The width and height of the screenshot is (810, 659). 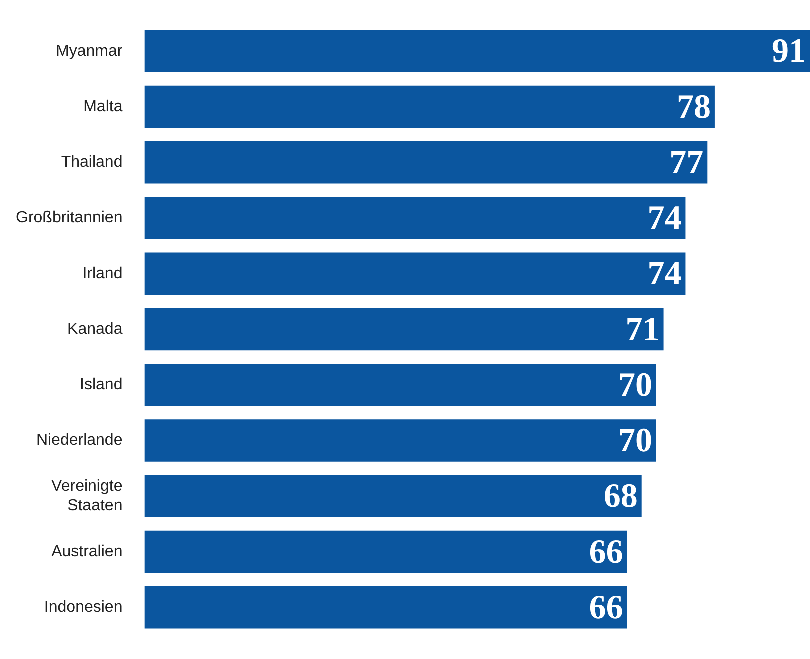 What do you see at coordinates (103, 107) in the screenshot?
I see `y-tick-label: Malta` at bounding box center [103, 107].